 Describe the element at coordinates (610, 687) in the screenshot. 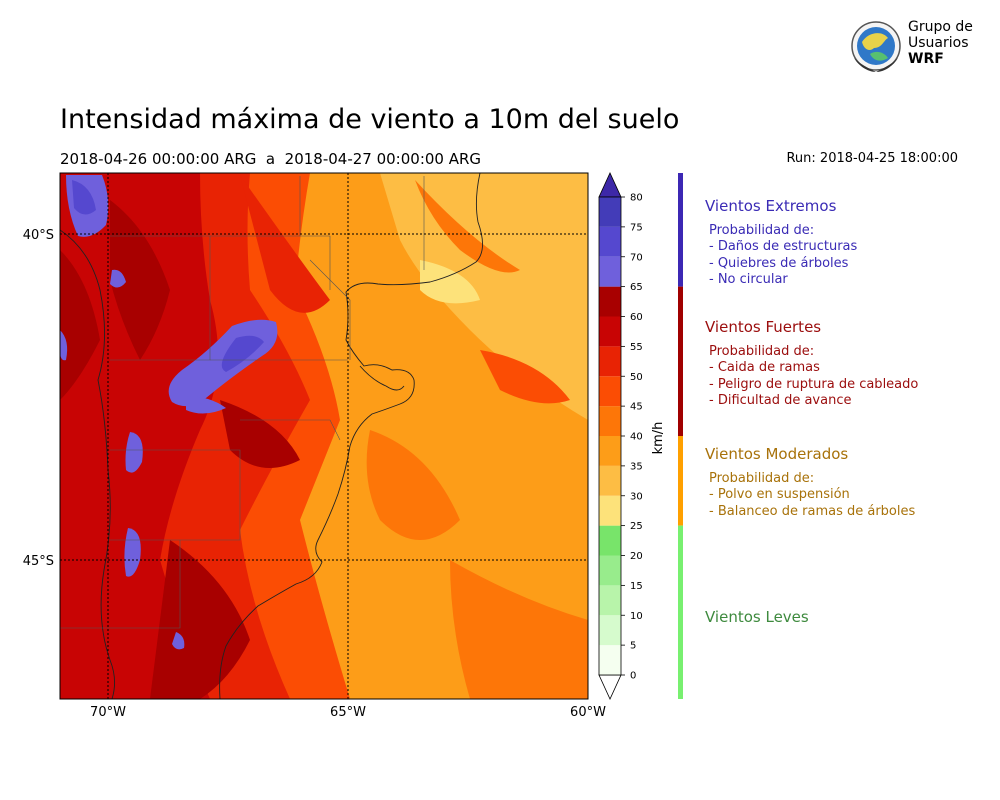

I see `colorbar-under-arrow` at that location.